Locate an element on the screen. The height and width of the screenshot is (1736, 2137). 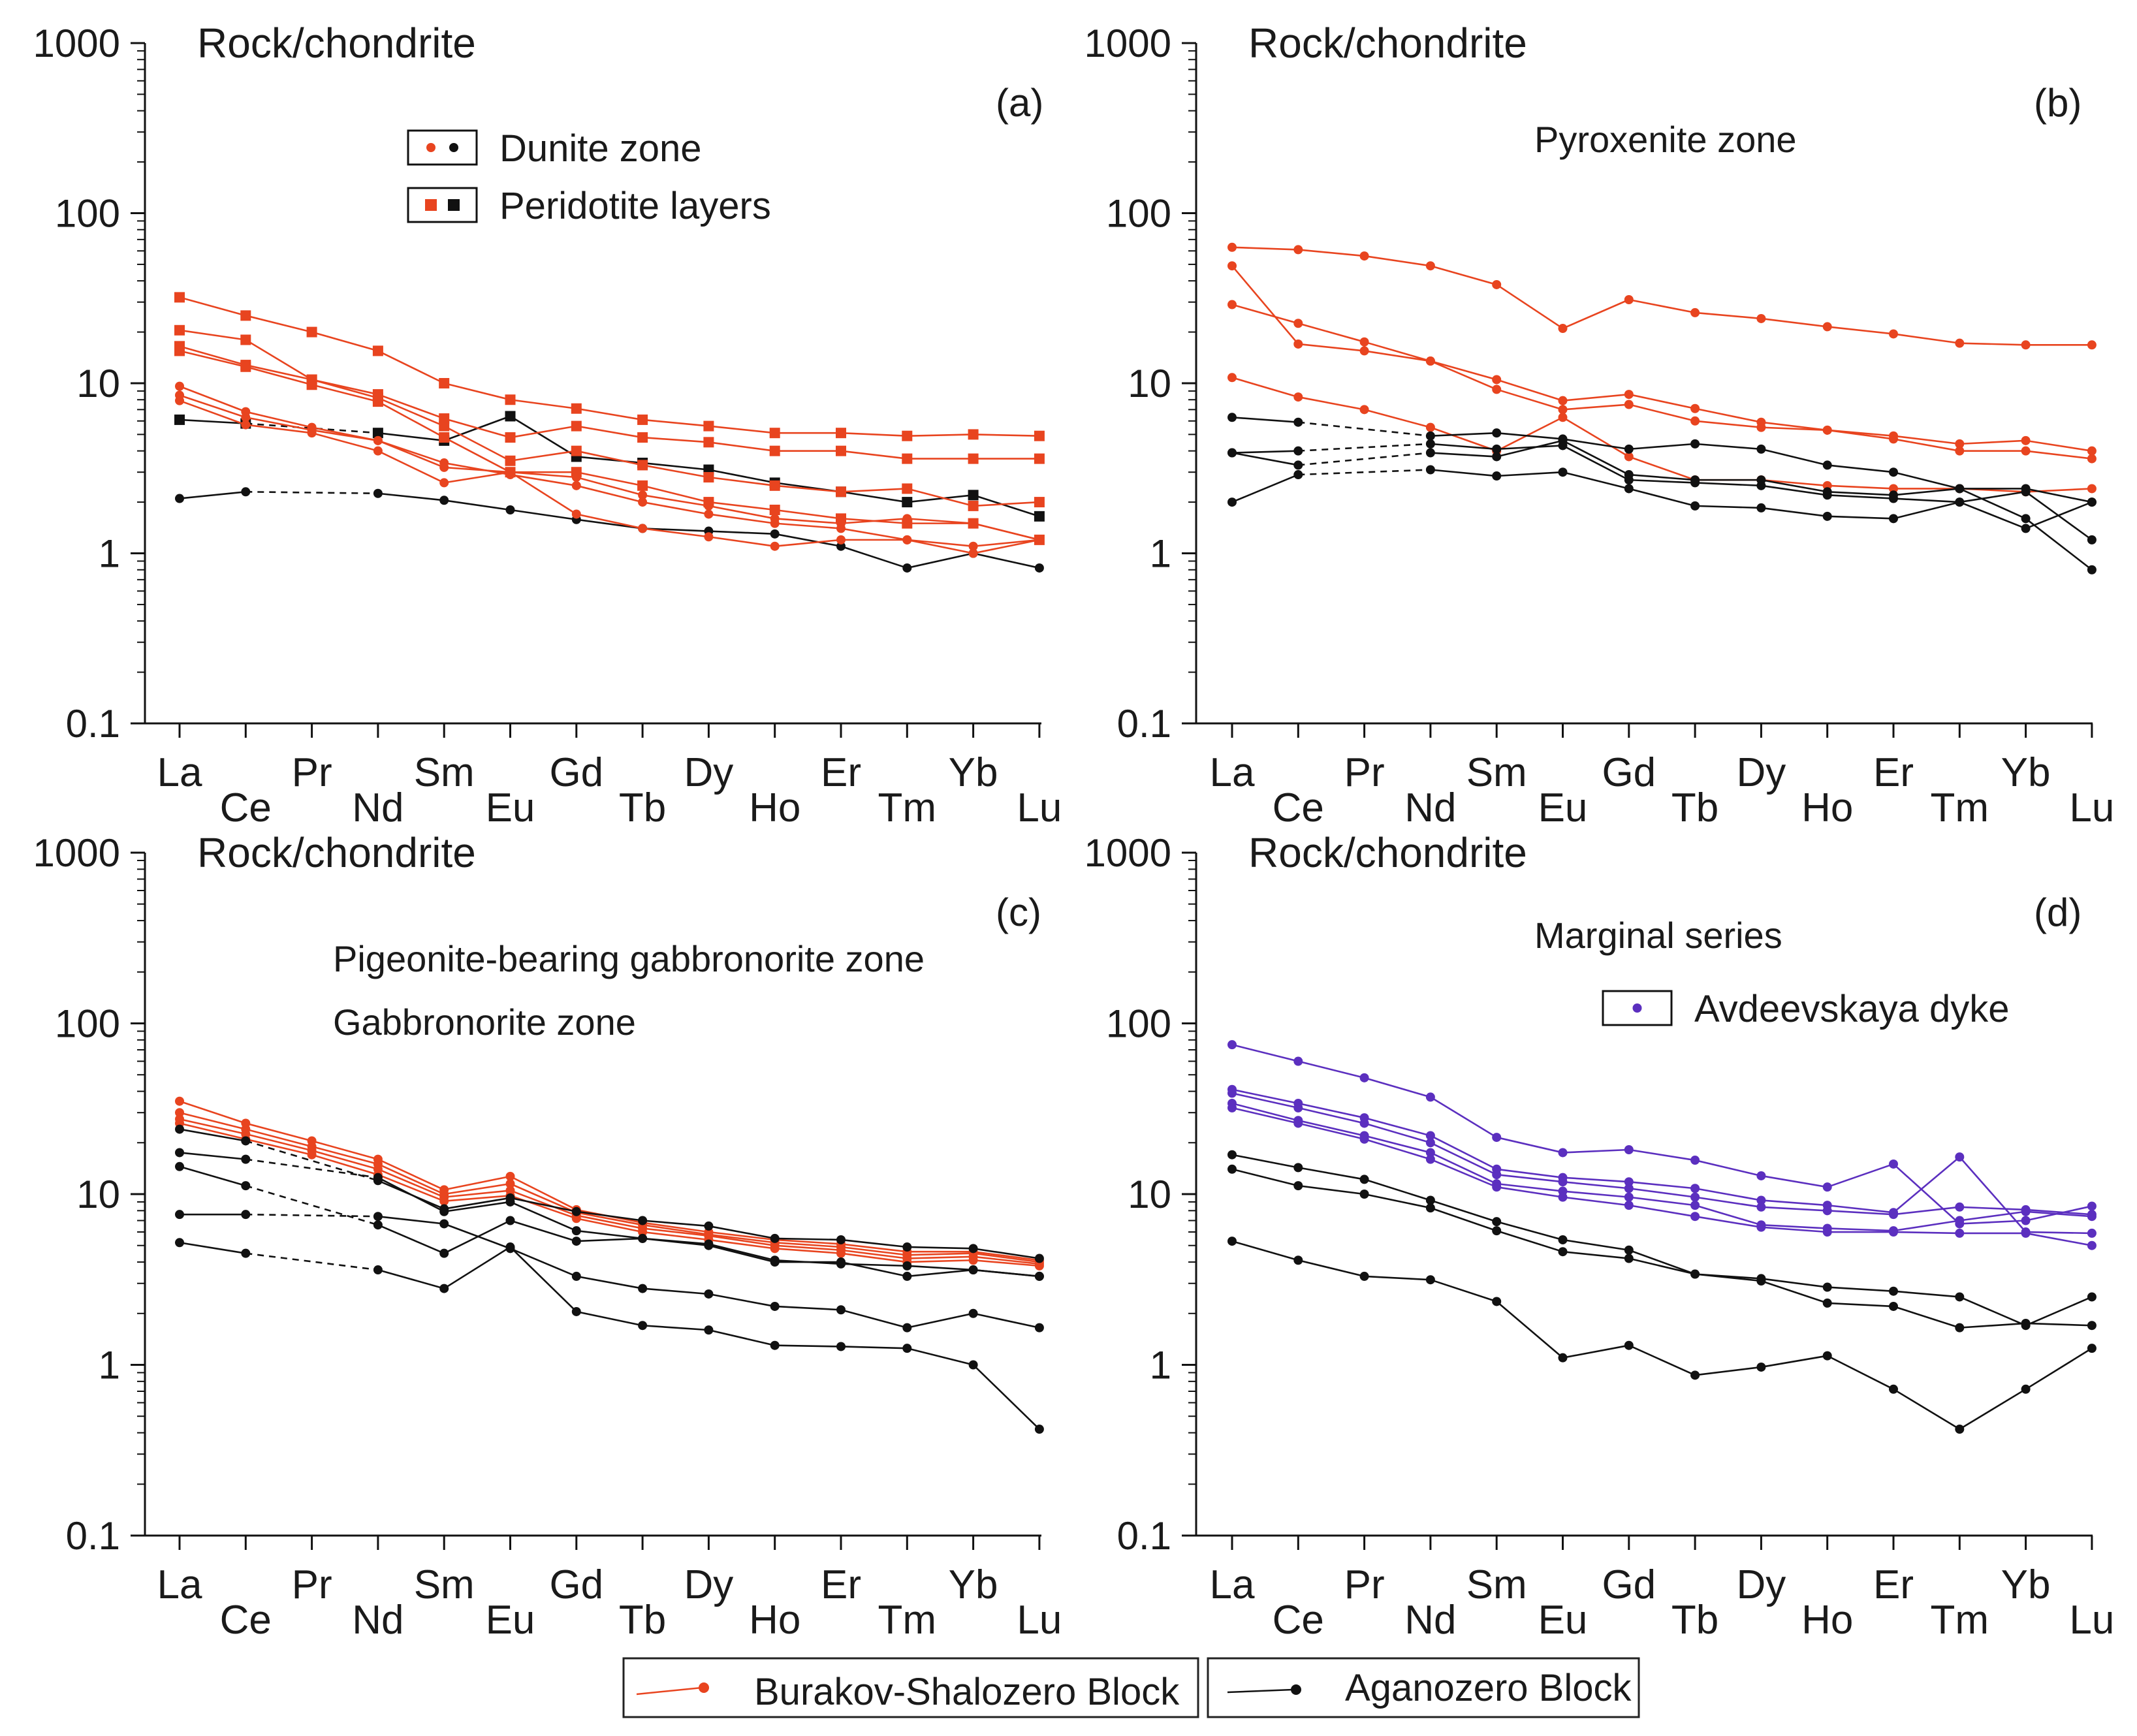
legend-label-aganozero: Aganozero Block is located at coordinates (1488, 1688).